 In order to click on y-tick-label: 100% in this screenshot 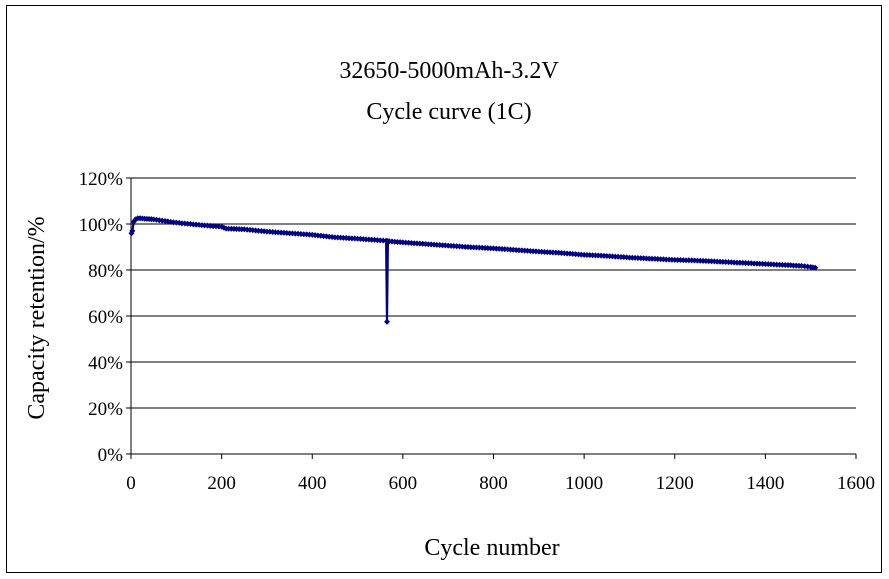, I will do `click(101, 225)`.